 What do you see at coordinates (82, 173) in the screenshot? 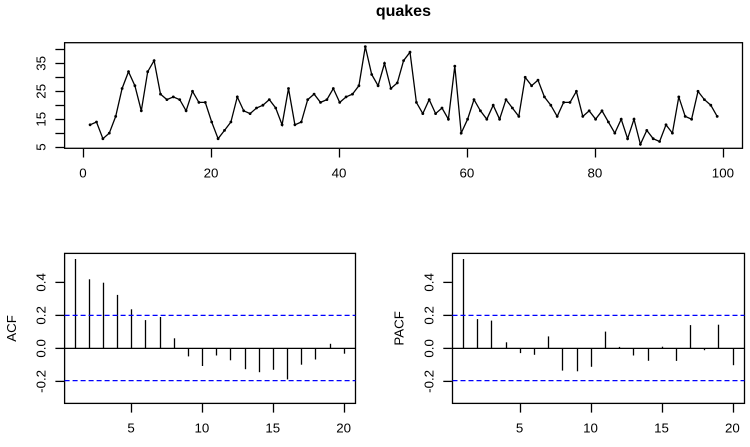
I see `svg-text: 0` at bounding box center [82, 173].